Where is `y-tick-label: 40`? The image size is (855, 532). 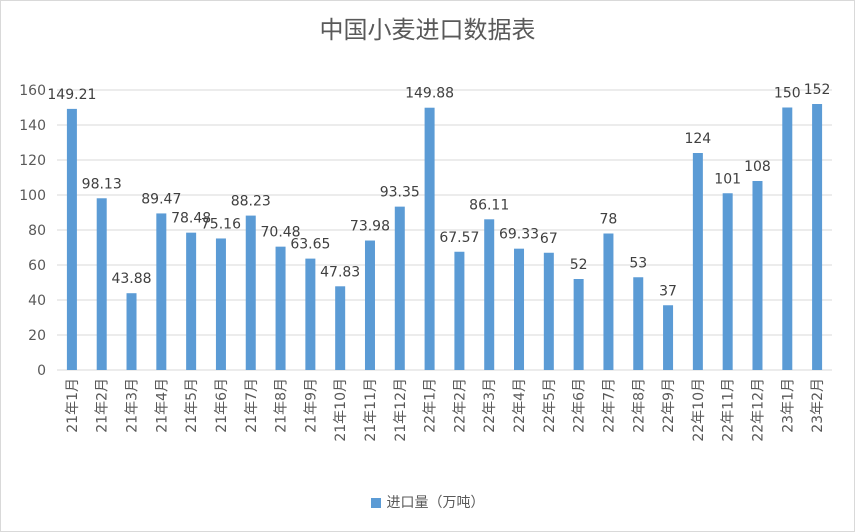 y-tick-label: 40 is located at coordinates (37, 301).